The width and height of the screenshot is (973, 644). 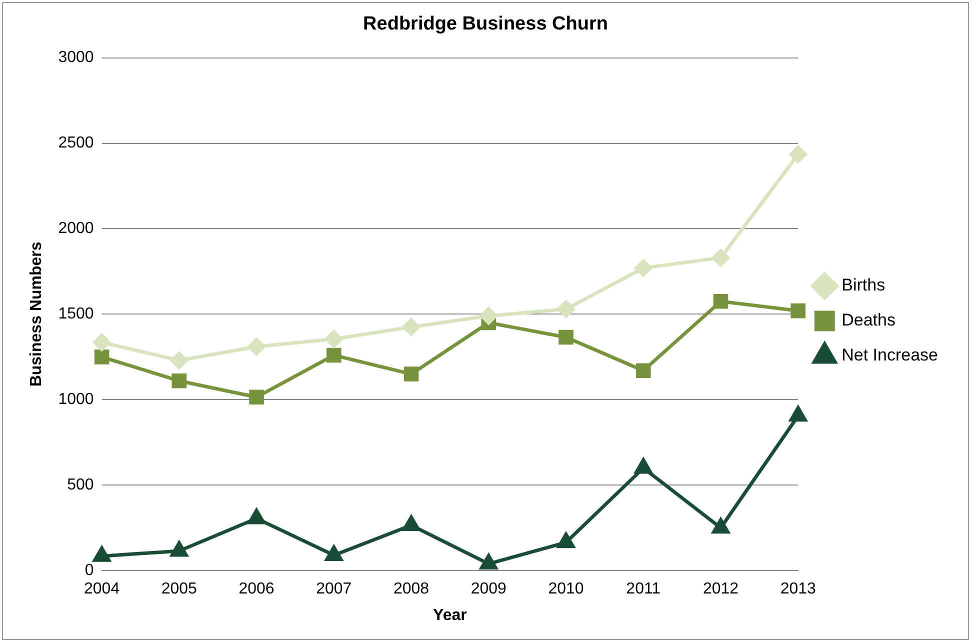 What do you see at coordinates (89, 571) in the screenshot?
I see `y-tick-label: 0` at bounding box center [89, 571].